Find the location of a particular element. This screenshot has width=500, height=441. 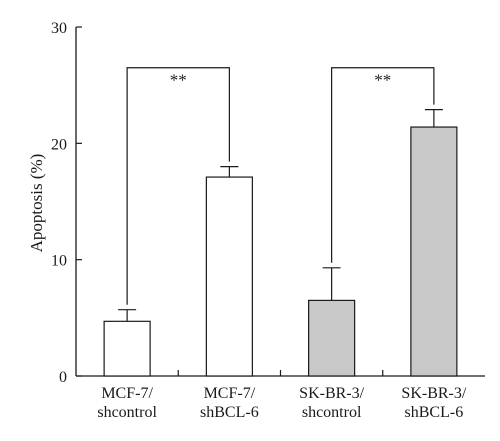

y-tick-label: 0 is located at coordinates (63, 377).